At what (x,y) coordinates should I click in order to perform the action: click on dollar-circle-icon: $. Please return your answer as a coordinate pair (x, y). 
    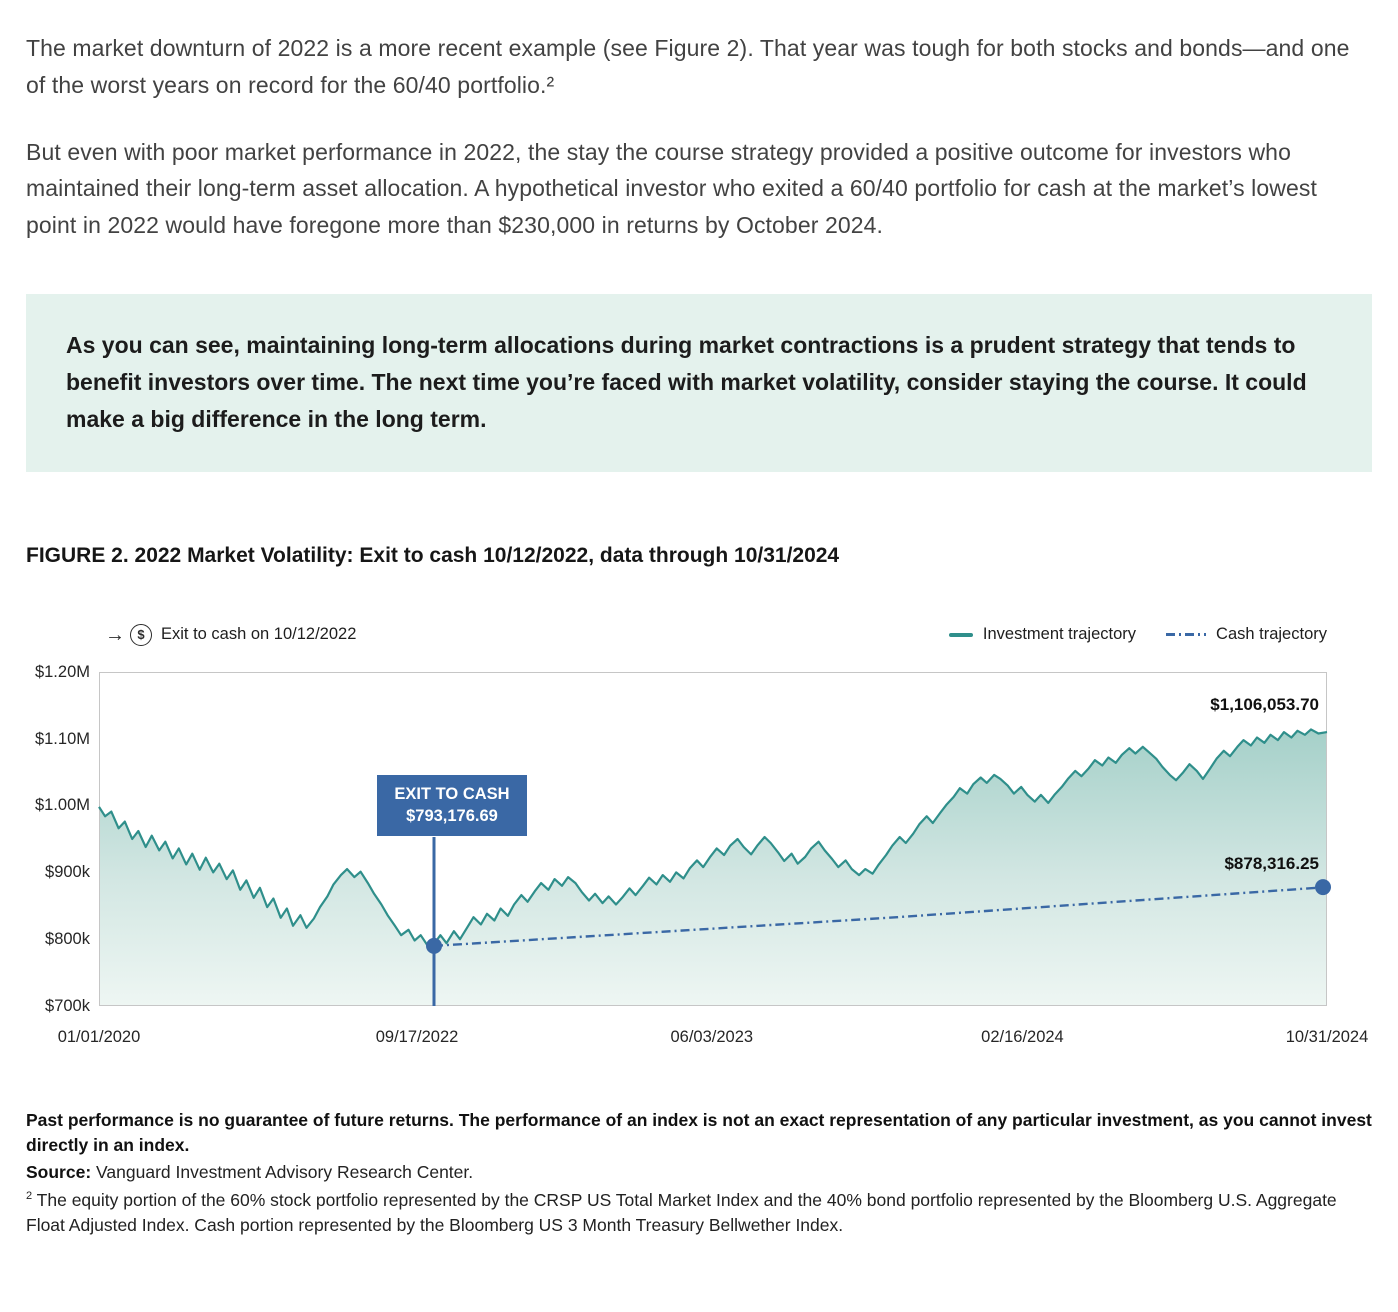
    Looking at the image, I should click on (141, 634).